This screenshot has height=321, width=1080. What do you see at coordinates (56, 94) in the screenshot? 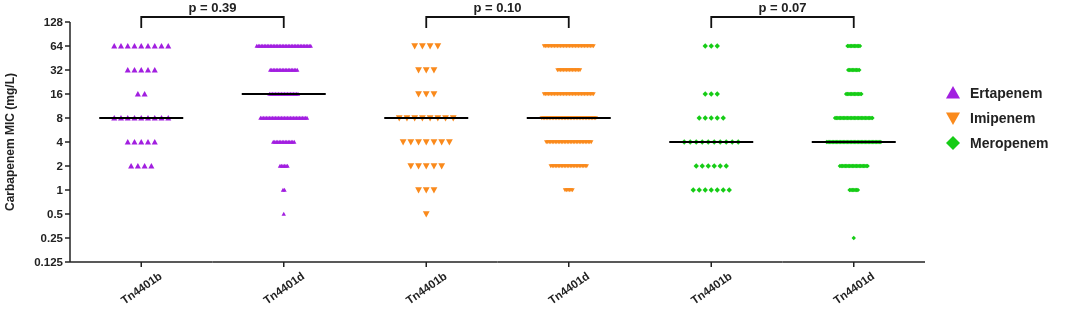
I see `y-tick-label: 16` at bounding box center [56, 94].